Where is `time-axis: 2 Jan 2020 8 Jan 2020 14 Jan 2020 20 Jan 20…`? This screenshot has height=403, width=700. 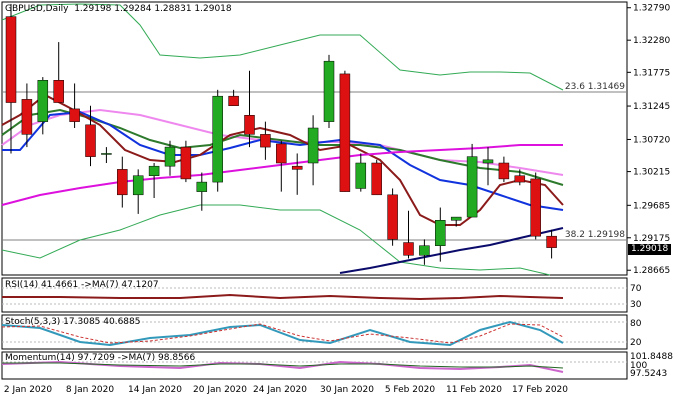 time-axis: 2 Jan 2020 8 Jan 2020 14 Jan 2020 20 Jan 20… is located at coordinates (286, 390).